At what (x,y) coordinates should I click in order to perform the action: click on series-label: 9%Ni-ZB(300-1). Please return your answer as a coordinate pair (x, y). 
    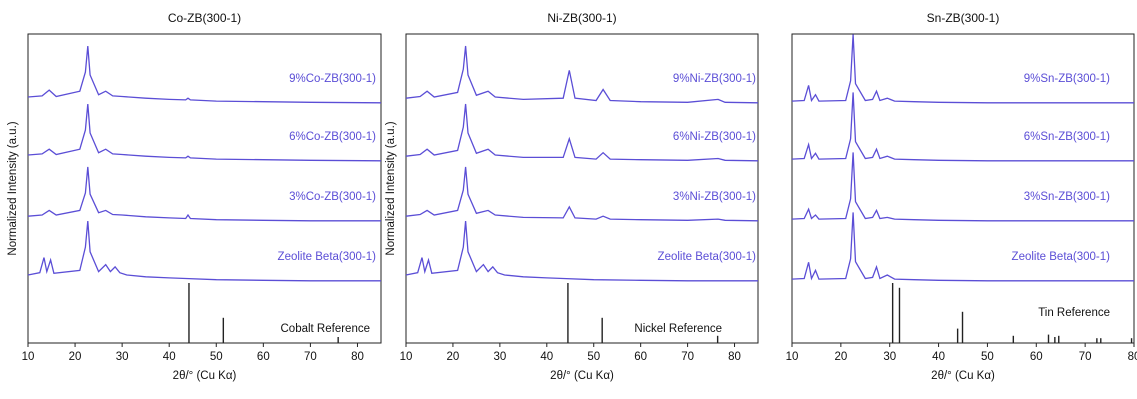
    Looking at the image, I should click on (714, 79).